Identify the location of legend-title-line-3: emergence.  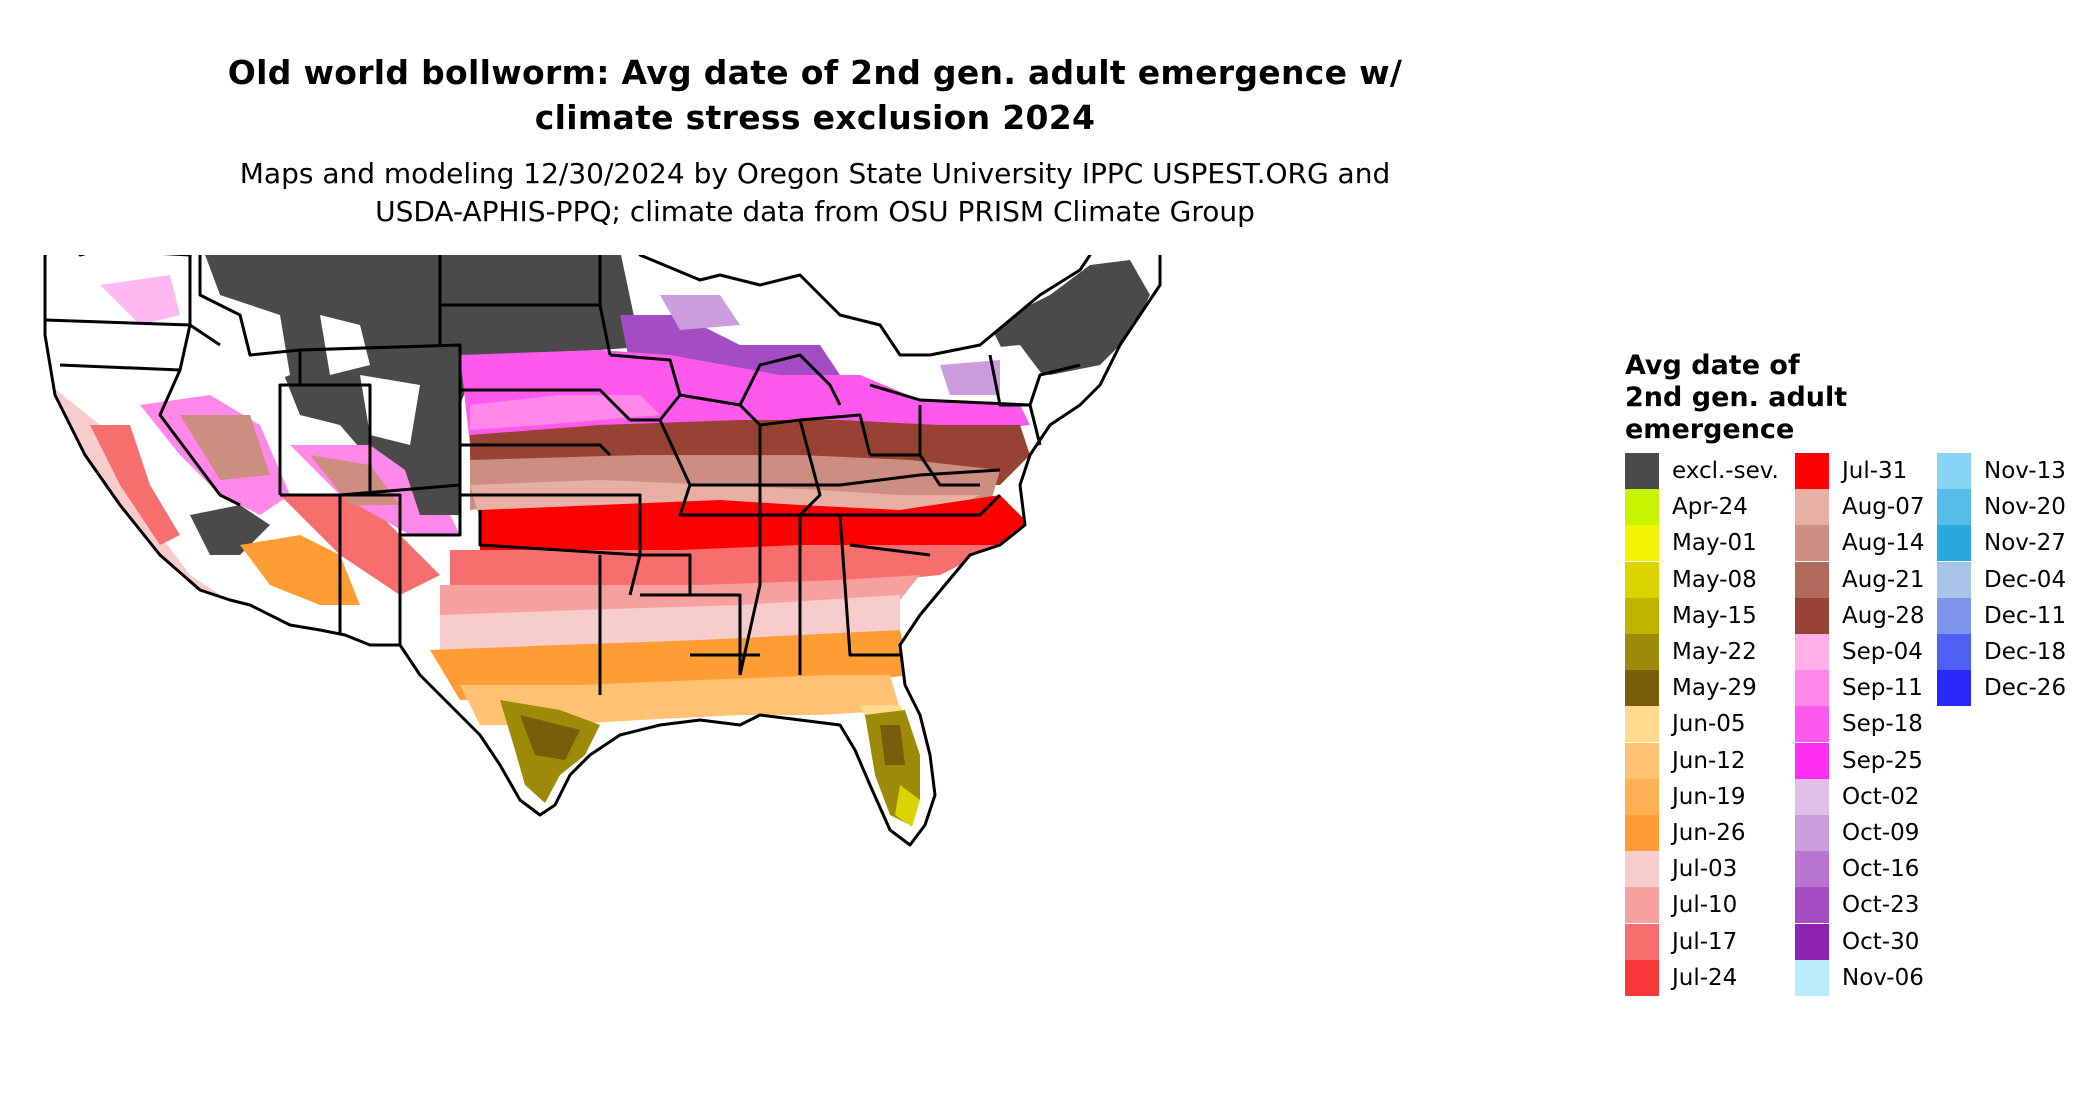
(1710, 429).